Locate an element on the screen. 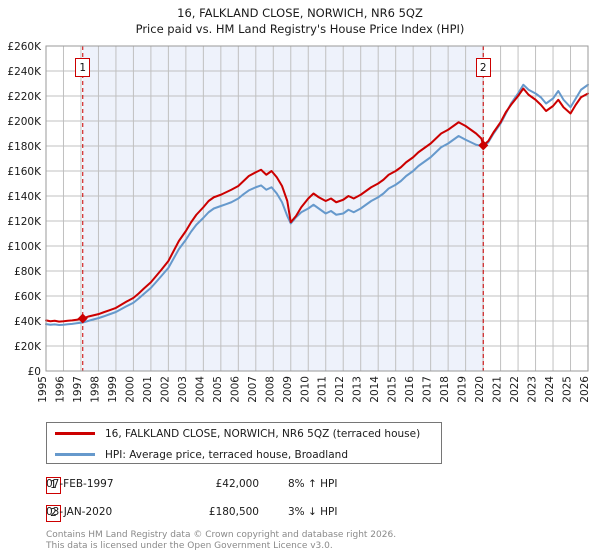  y-axis-tick-label: £20K is located at coordinates (28, 347).